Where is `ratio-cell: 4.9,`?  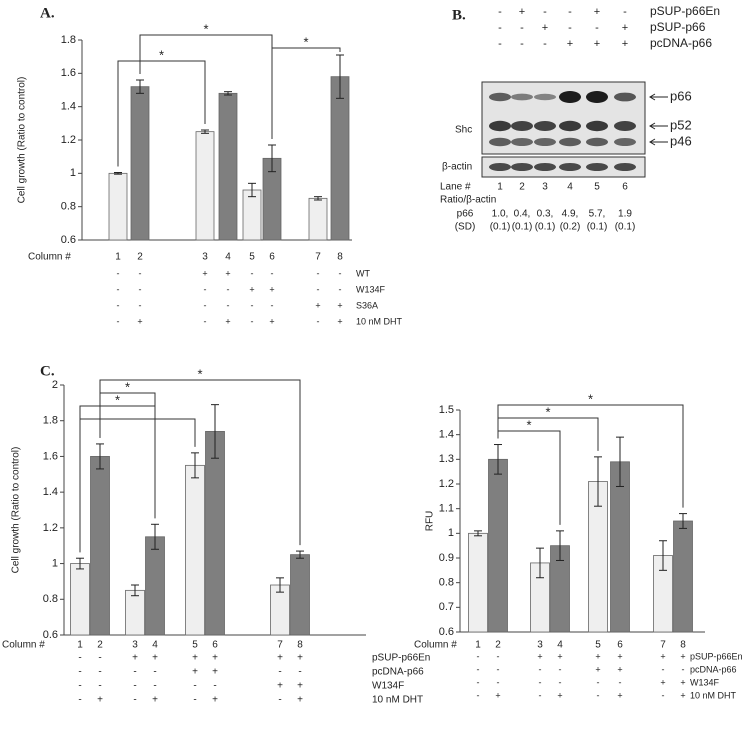 ratio-cell: 4.9, is located at coordinates (570, 214).